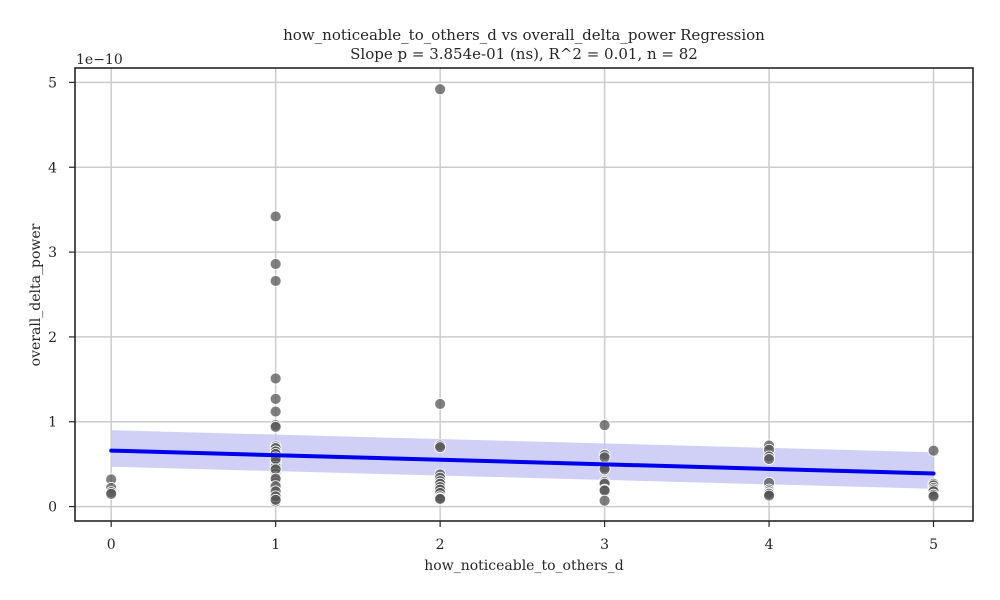 The height and width of the screenshot is (600, 1000). Describe the element at coordinates (52, 253) in the screenshot. I see `y-tick-label: 3` at that location.